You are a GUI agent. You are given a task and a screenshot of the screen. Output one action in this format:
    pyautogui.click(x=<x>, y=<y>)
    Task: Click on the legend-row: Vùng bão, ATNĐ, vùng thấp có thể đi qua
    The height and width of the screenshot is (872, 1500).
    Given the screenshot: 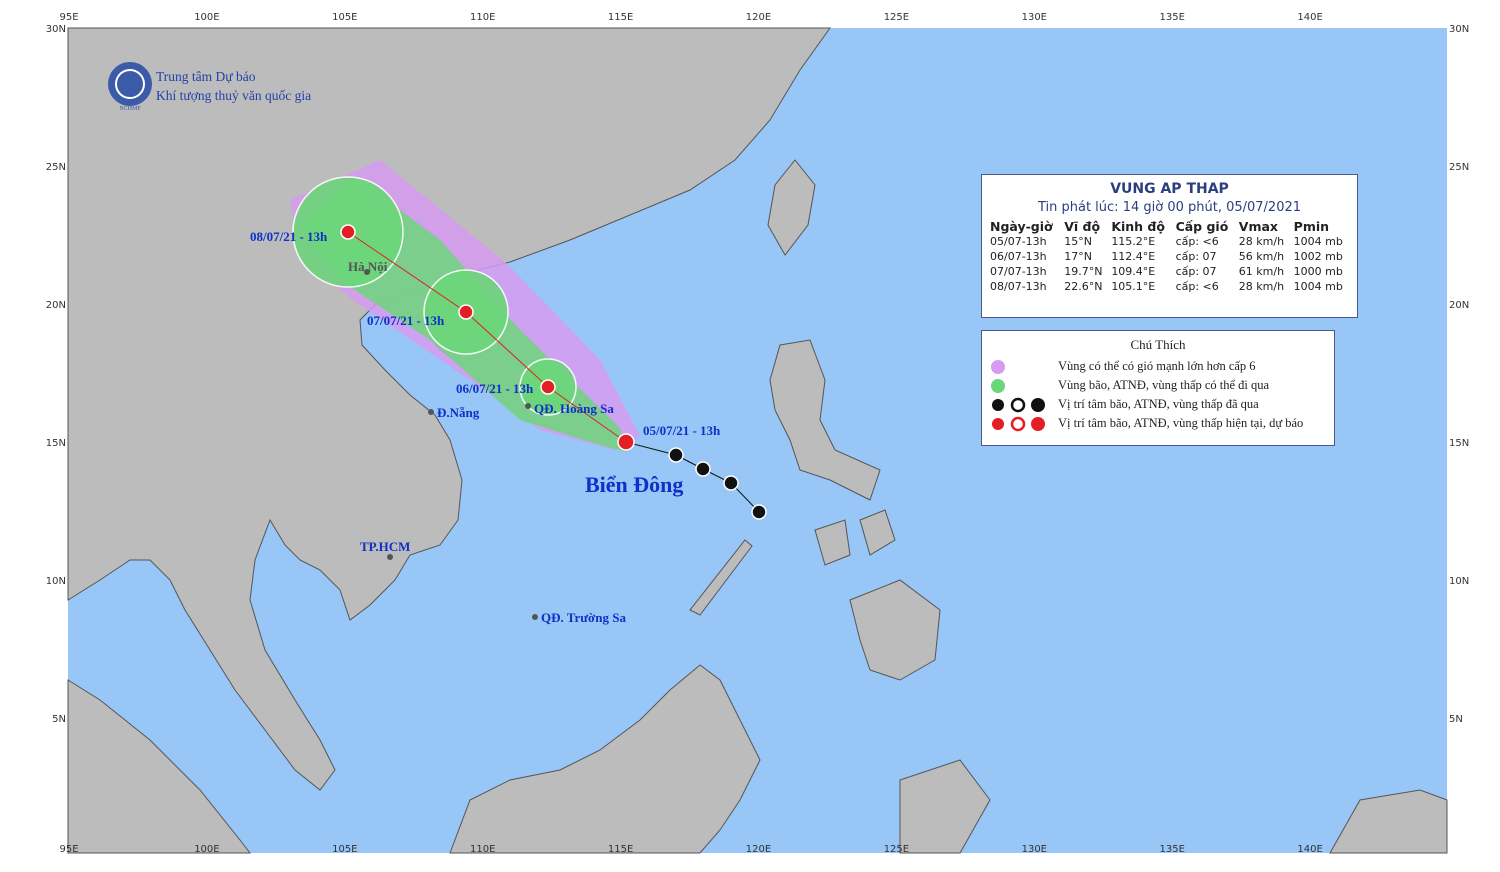 What is the action you would take?
    pyautogui.click(x=1158, y=385)
    